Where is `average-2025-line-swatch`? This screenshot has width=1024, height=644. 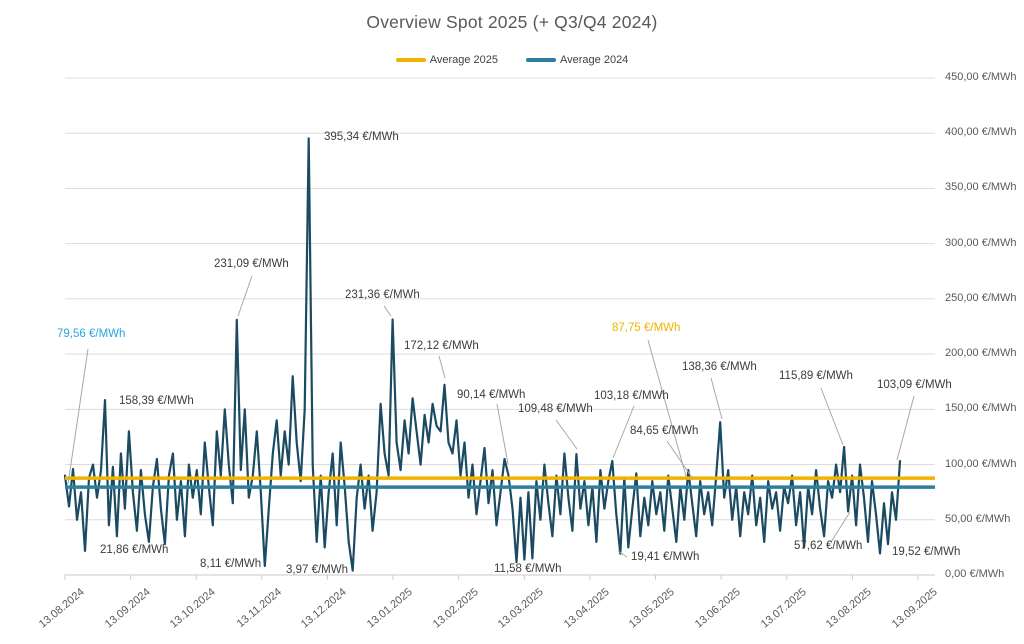
average-2025-line-swatch is located at coordinates (410, 60).